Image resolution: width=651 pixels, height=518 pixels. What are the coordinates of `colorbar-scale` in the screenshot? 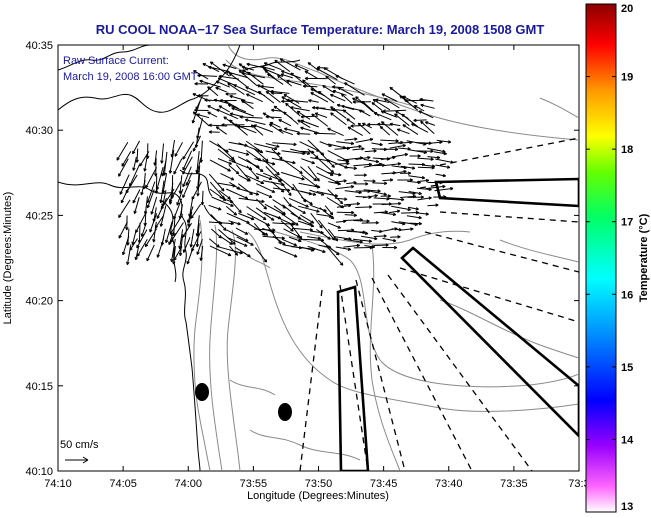 It's located at (601, 258).